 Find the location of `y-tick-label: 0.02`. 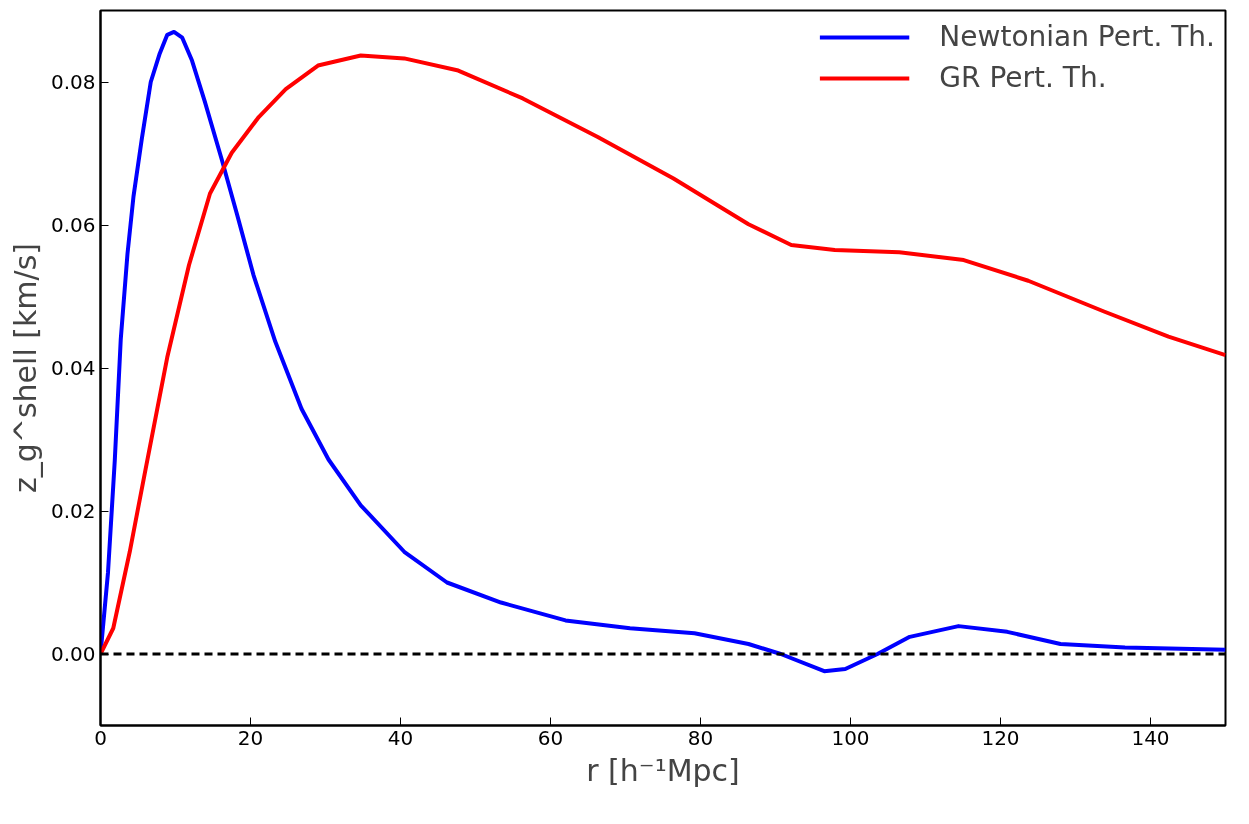

y-tick-label: 0.02 is located at coordinates (73, 511).